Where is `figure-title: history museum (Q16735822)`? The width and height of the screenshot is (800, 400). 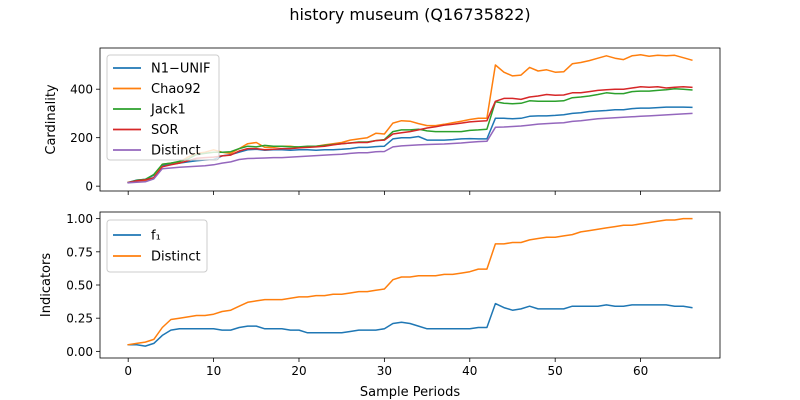
figure-title: history museum (Q16735822) is located at coordinates (409, 14).